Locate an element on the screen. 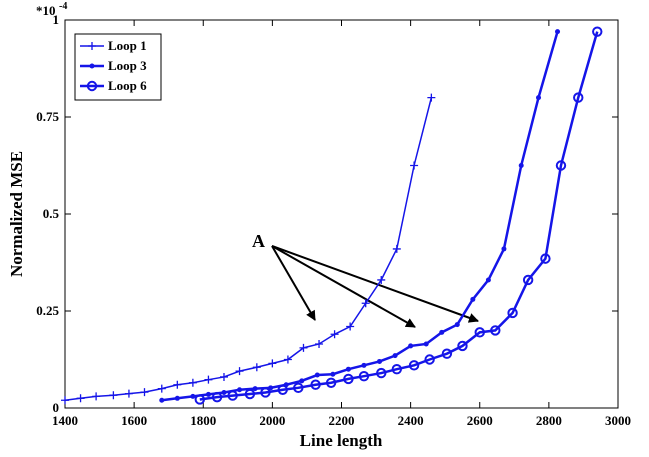  annotation-arrows is located at coordinates (375, 286).